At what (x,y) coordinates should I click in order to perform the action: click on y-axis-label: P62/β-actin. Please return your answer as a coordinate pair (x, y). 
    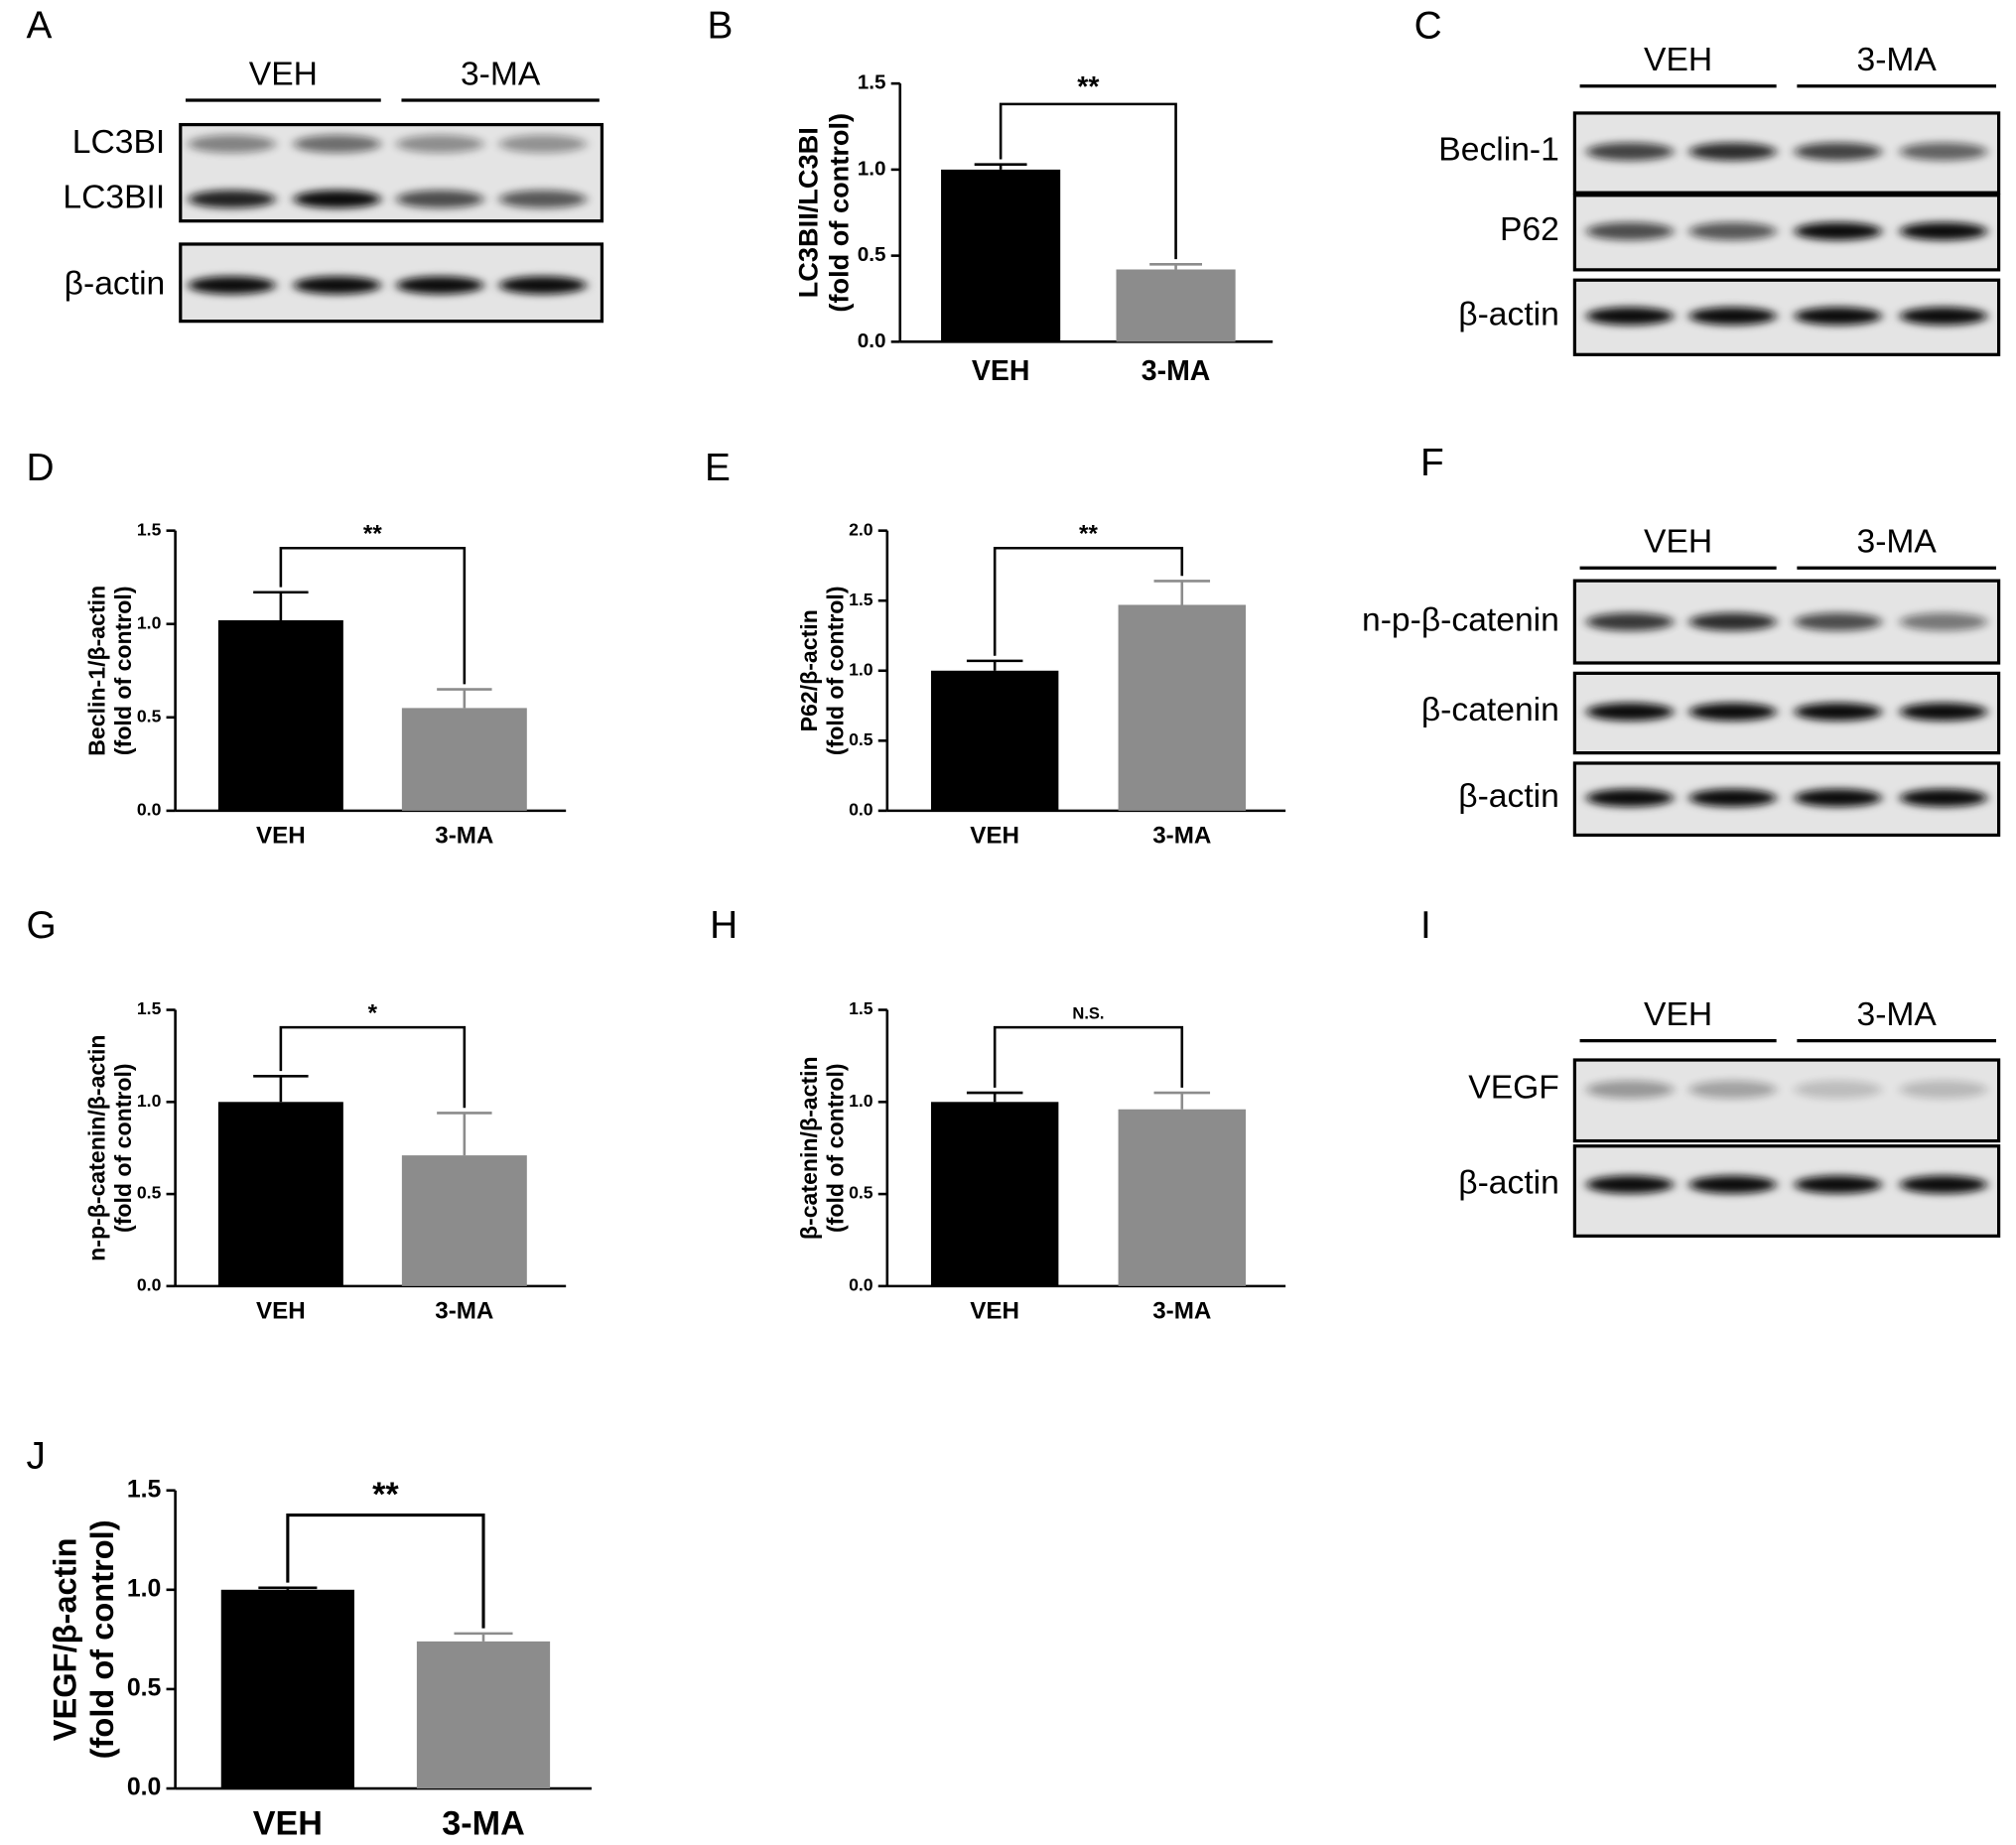
    Looking at the image, I should click on (809, 670).